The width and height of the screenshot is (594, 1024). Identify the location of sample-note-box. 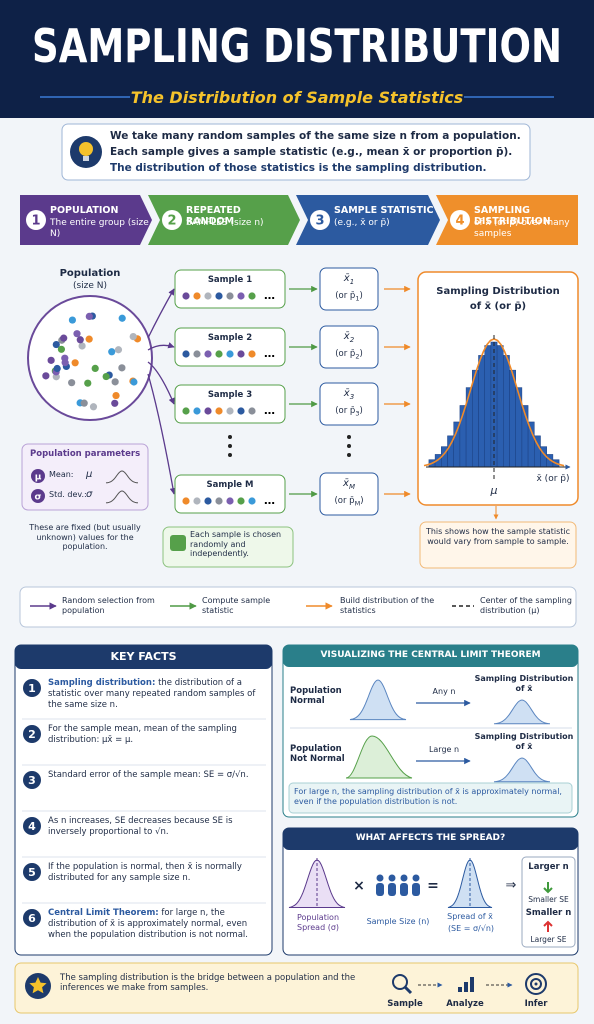
(228, 547).